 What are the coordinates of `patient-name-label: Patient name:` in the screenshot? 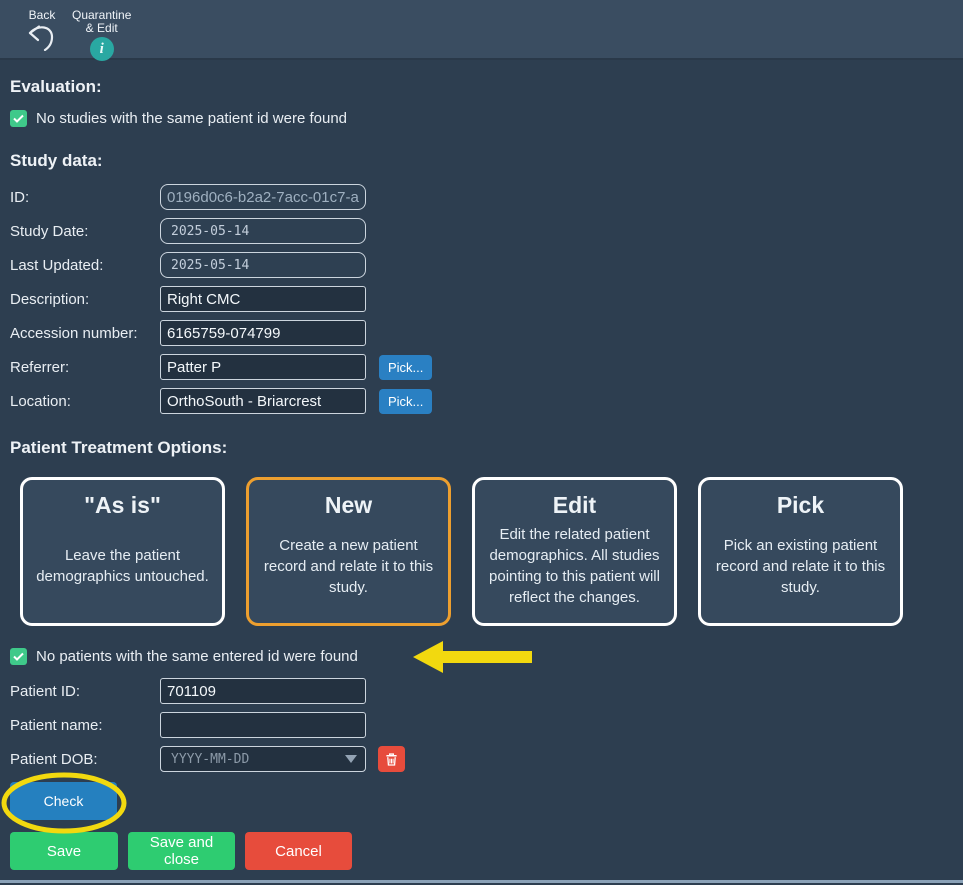 It's located at (56, 725).